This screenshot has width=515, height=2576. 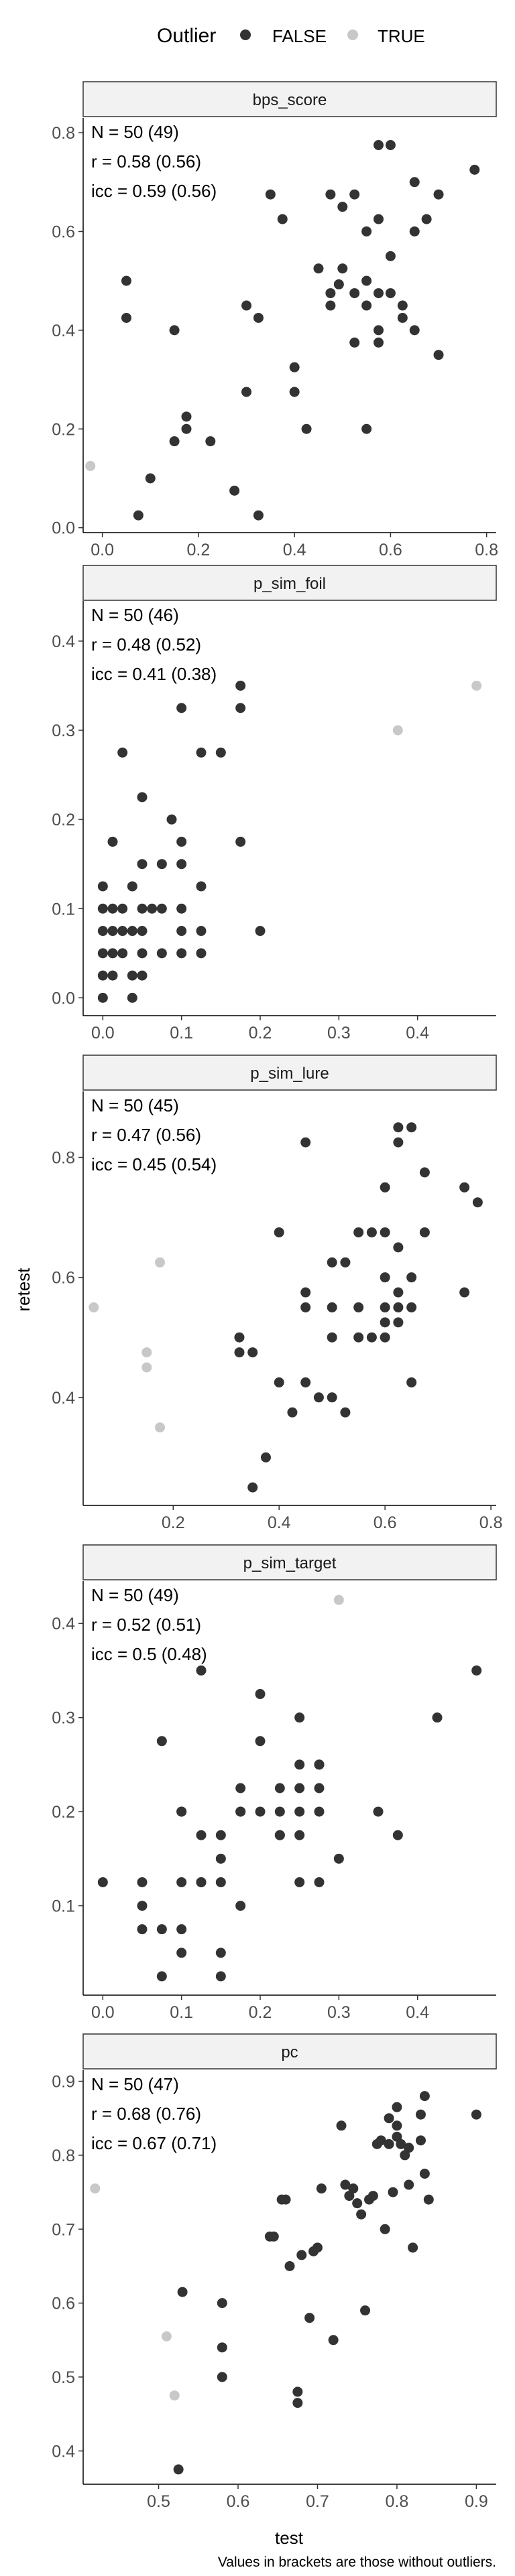 I want to click on y-tick-label: 0.0, so click(x=63, y=528).